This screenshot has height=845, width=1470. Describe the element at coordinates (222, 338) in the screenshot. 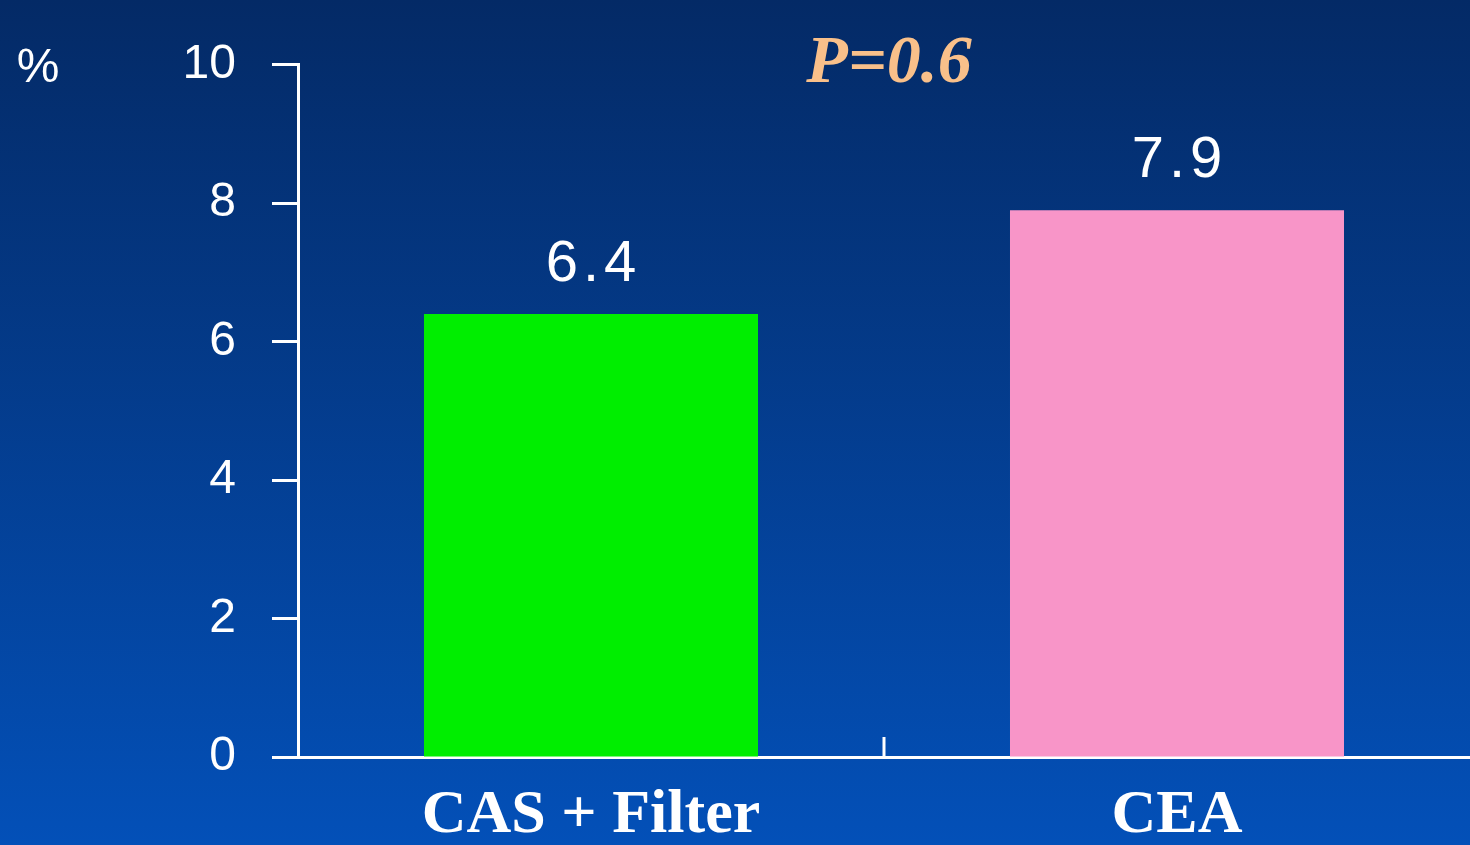

I see `y-tick-label: 6` at that location.